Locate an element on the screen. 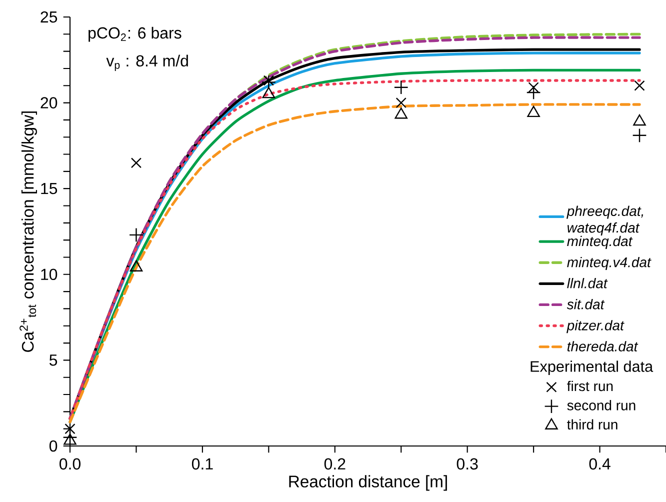 This screenshot has width=666, height=502. y-tick-label: 20 is located at coordinates (49, 102).